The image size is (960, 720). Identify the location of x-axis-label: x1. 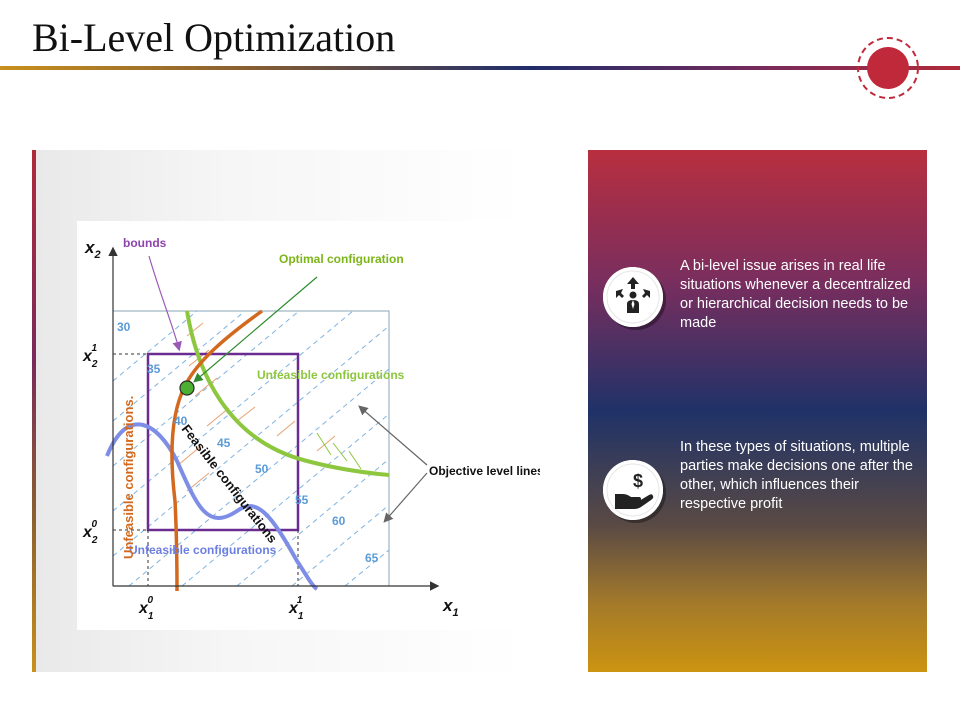
(450, 607).